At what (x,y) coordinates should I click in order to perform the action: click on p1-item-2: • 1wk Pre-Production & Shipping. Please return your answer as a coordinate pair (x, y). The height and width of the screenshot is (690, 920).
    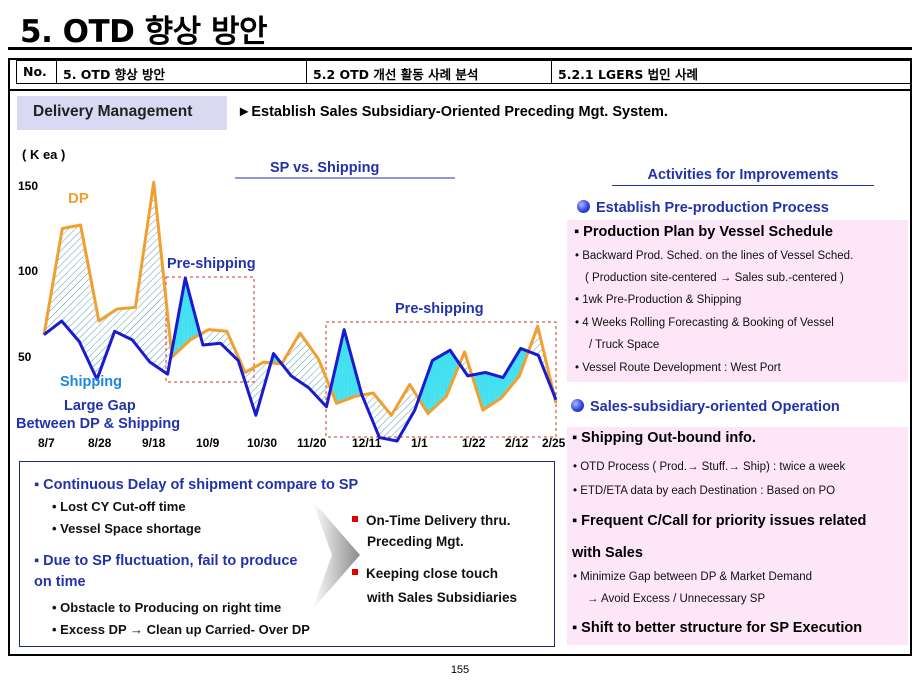
    Looking at the image, I should click on (658, 300).